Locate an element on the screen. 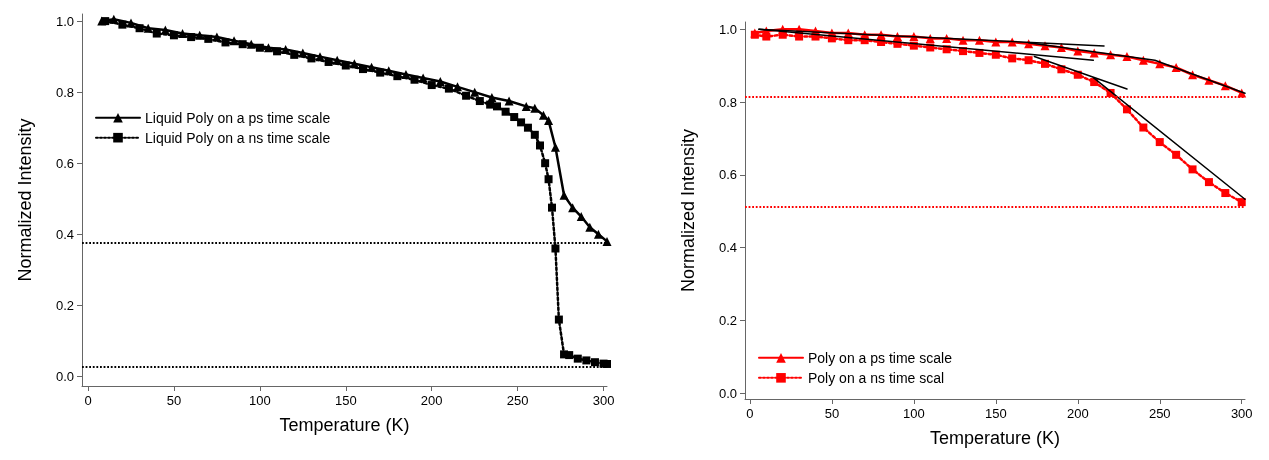 This screenshot has height=460, width=1269. legend-label: Poly on a ns time scal is located at coordinates (876, 377).